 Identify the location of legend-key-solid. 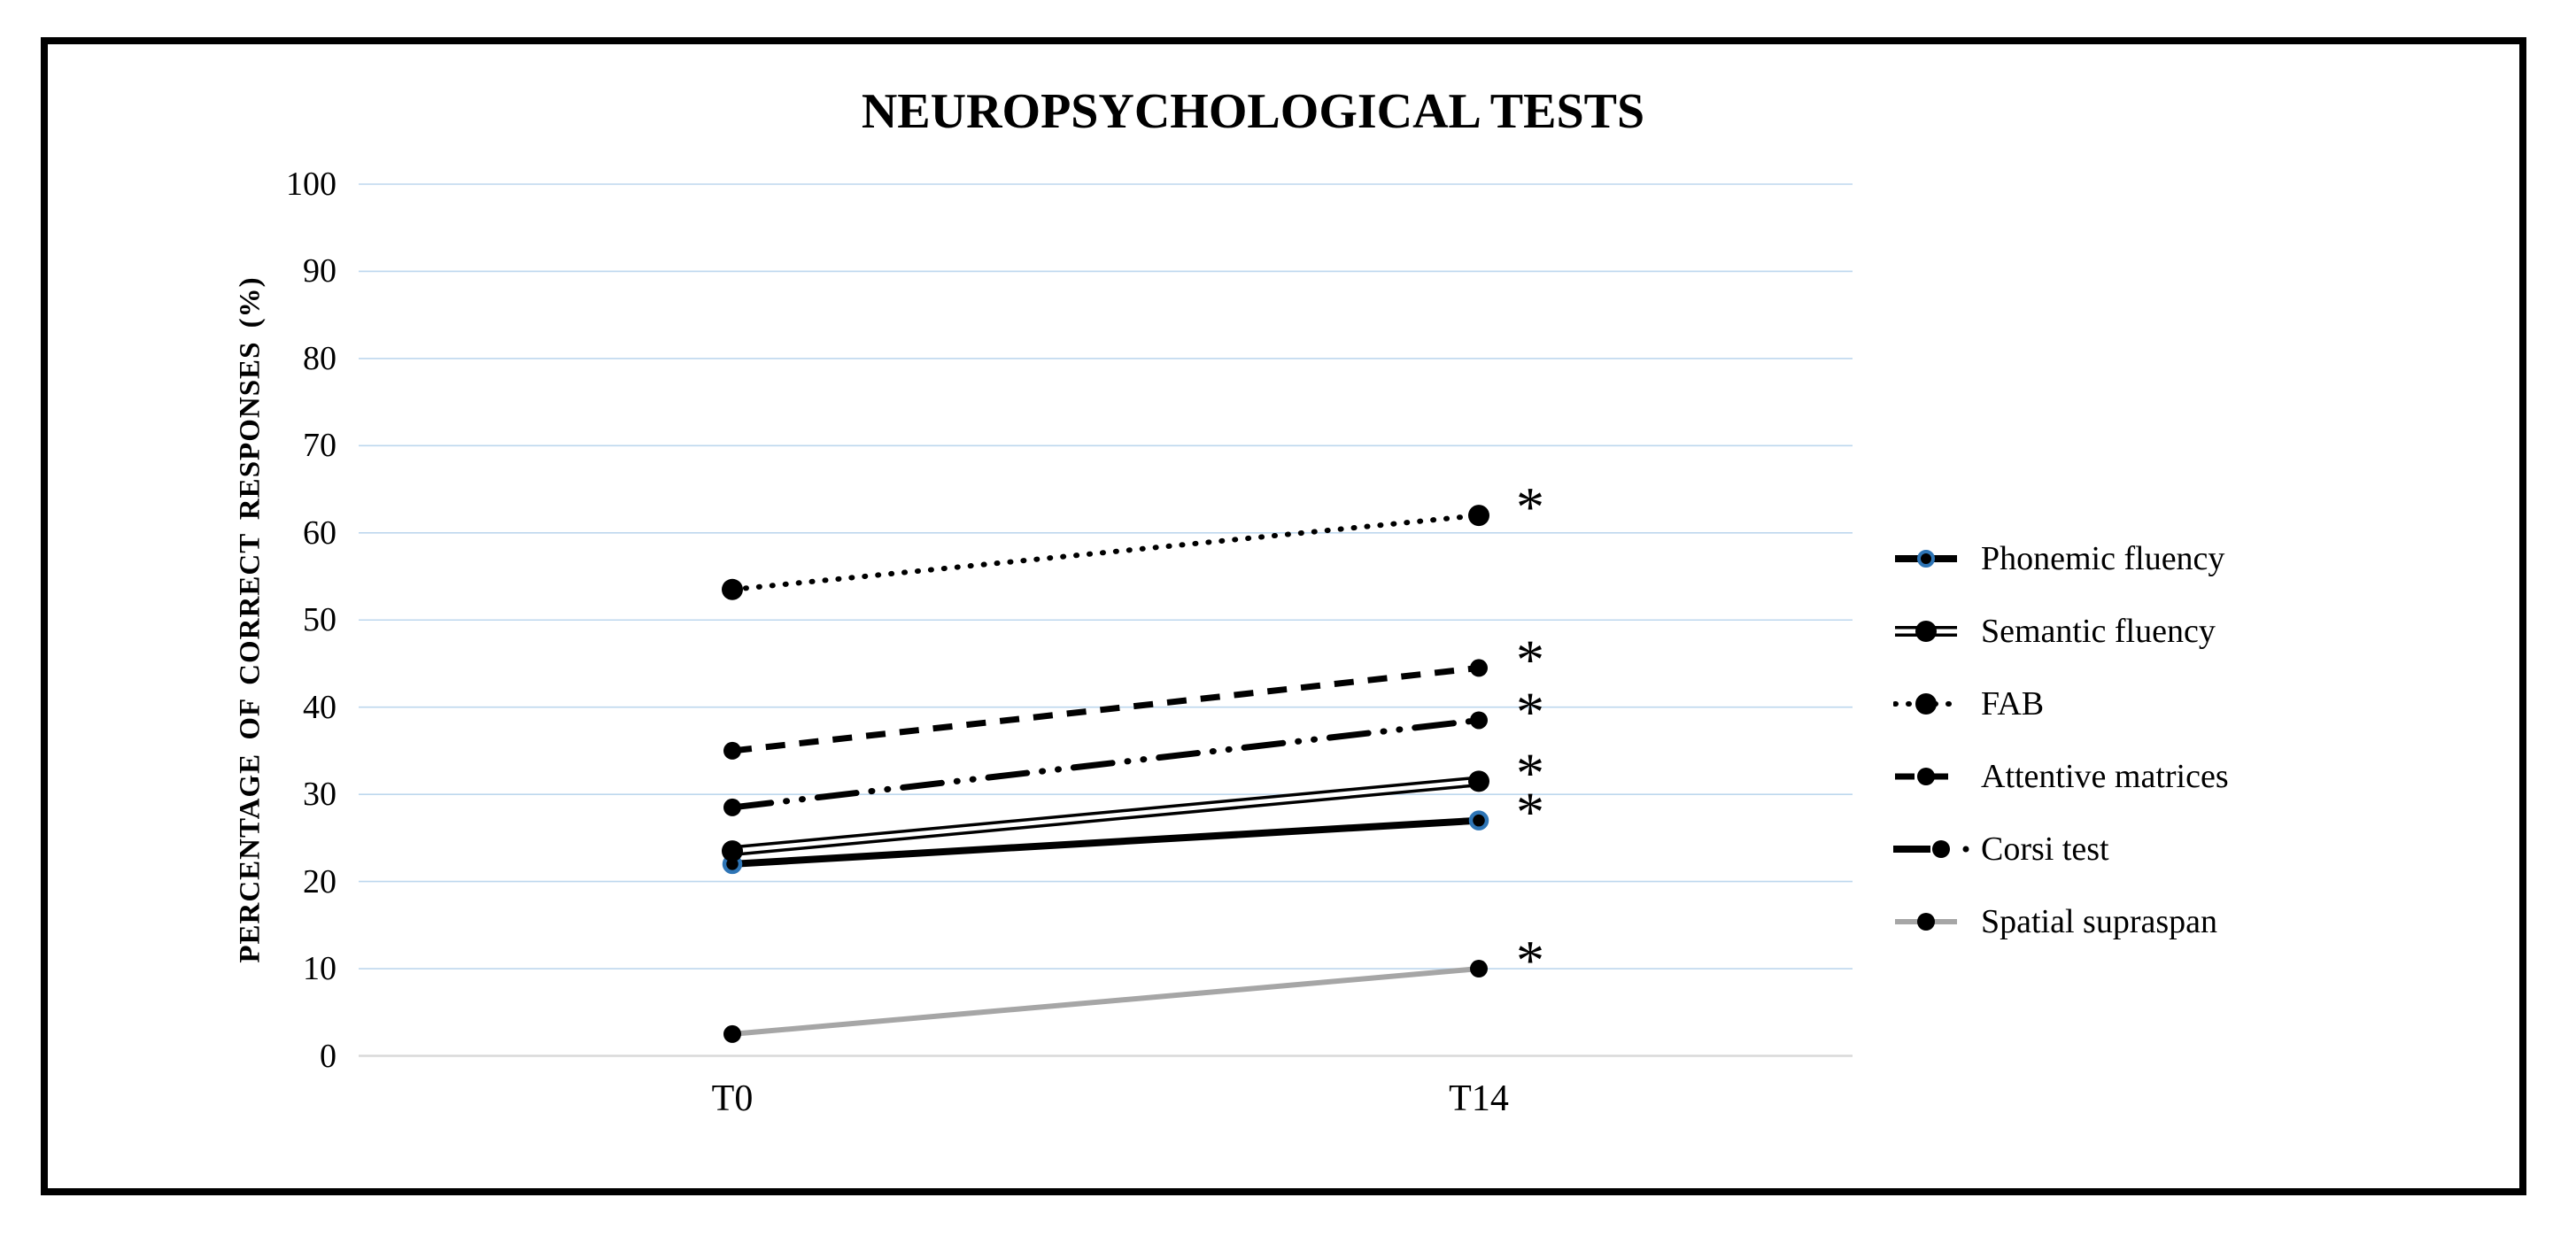
(1926, 922).